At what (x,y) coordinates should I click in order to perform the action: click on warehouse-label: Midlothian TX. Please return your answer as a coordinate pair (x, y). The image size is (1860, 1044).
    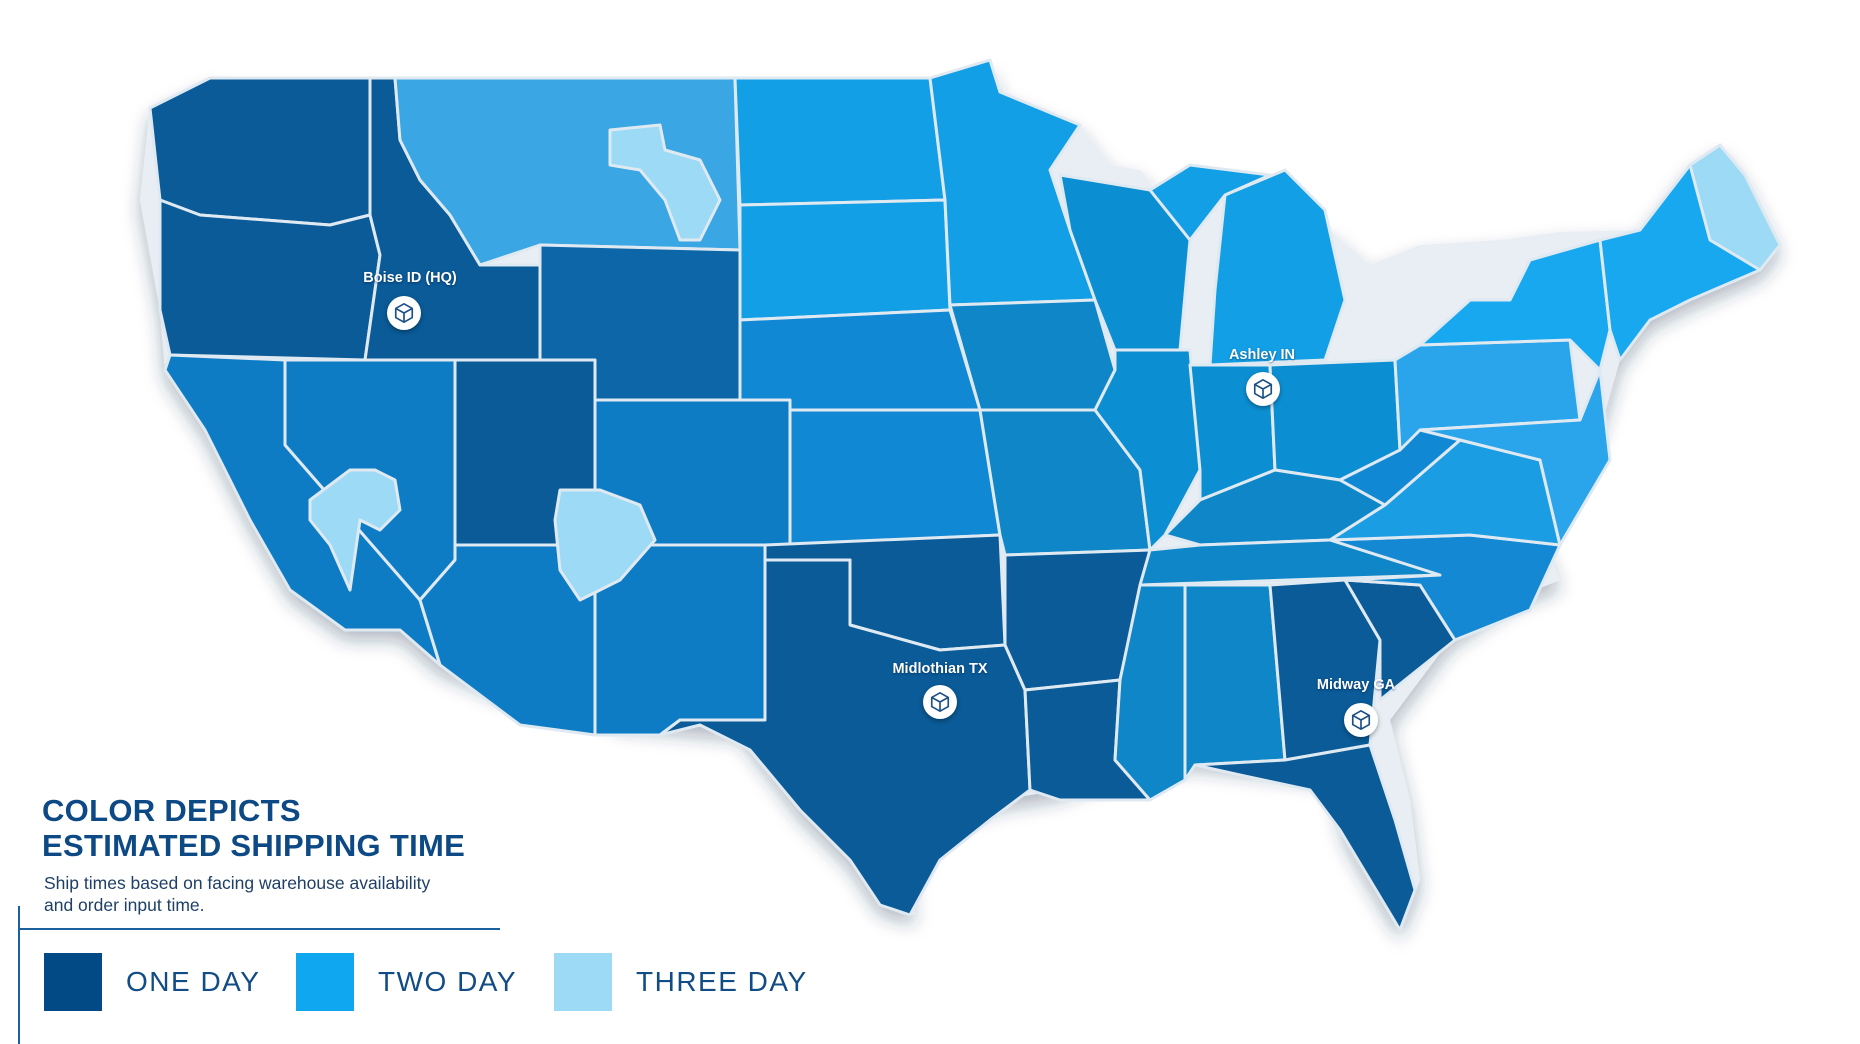
    Looking at the image, I should click on (940, 669).